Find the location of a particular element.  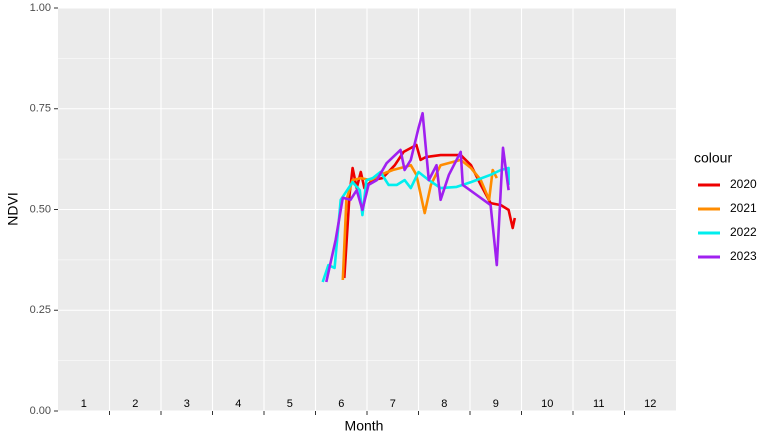

y-tick-label: 0.75 is located at coordinates (40, 109).